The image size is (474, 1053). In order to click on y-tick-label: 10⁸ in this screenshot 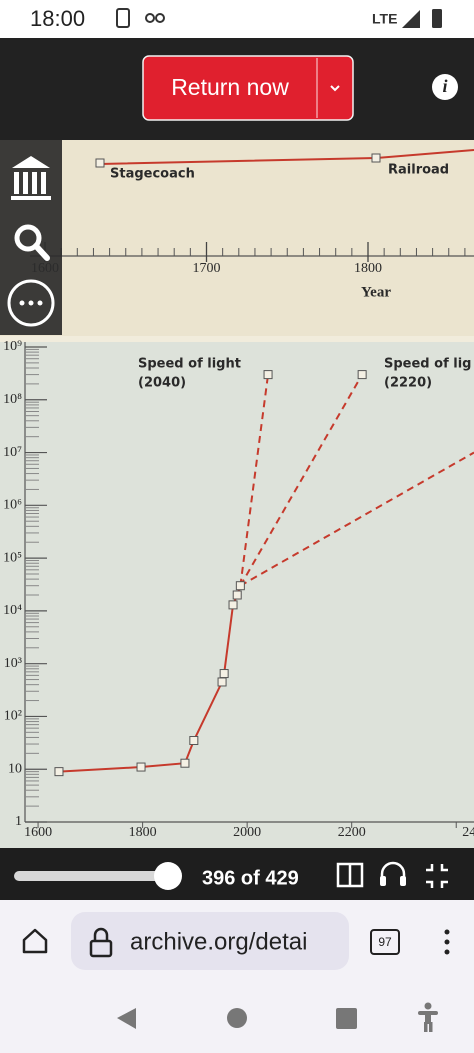, I will do `click(12, 399)`.